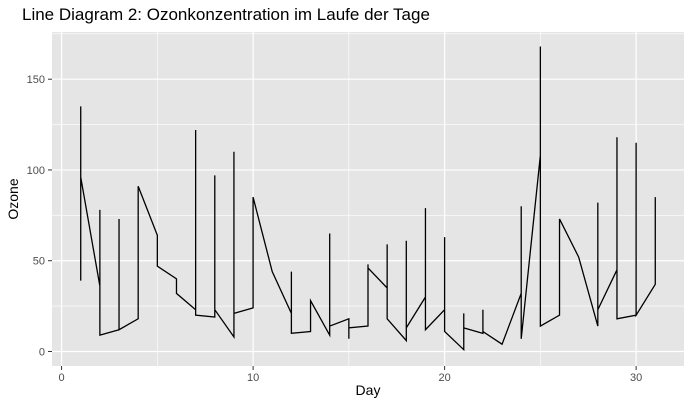 The image size is (691, 405). Describe the element at coordinates (42, 352) in the screenshot. I see `y-tick-label: 0` at that location.